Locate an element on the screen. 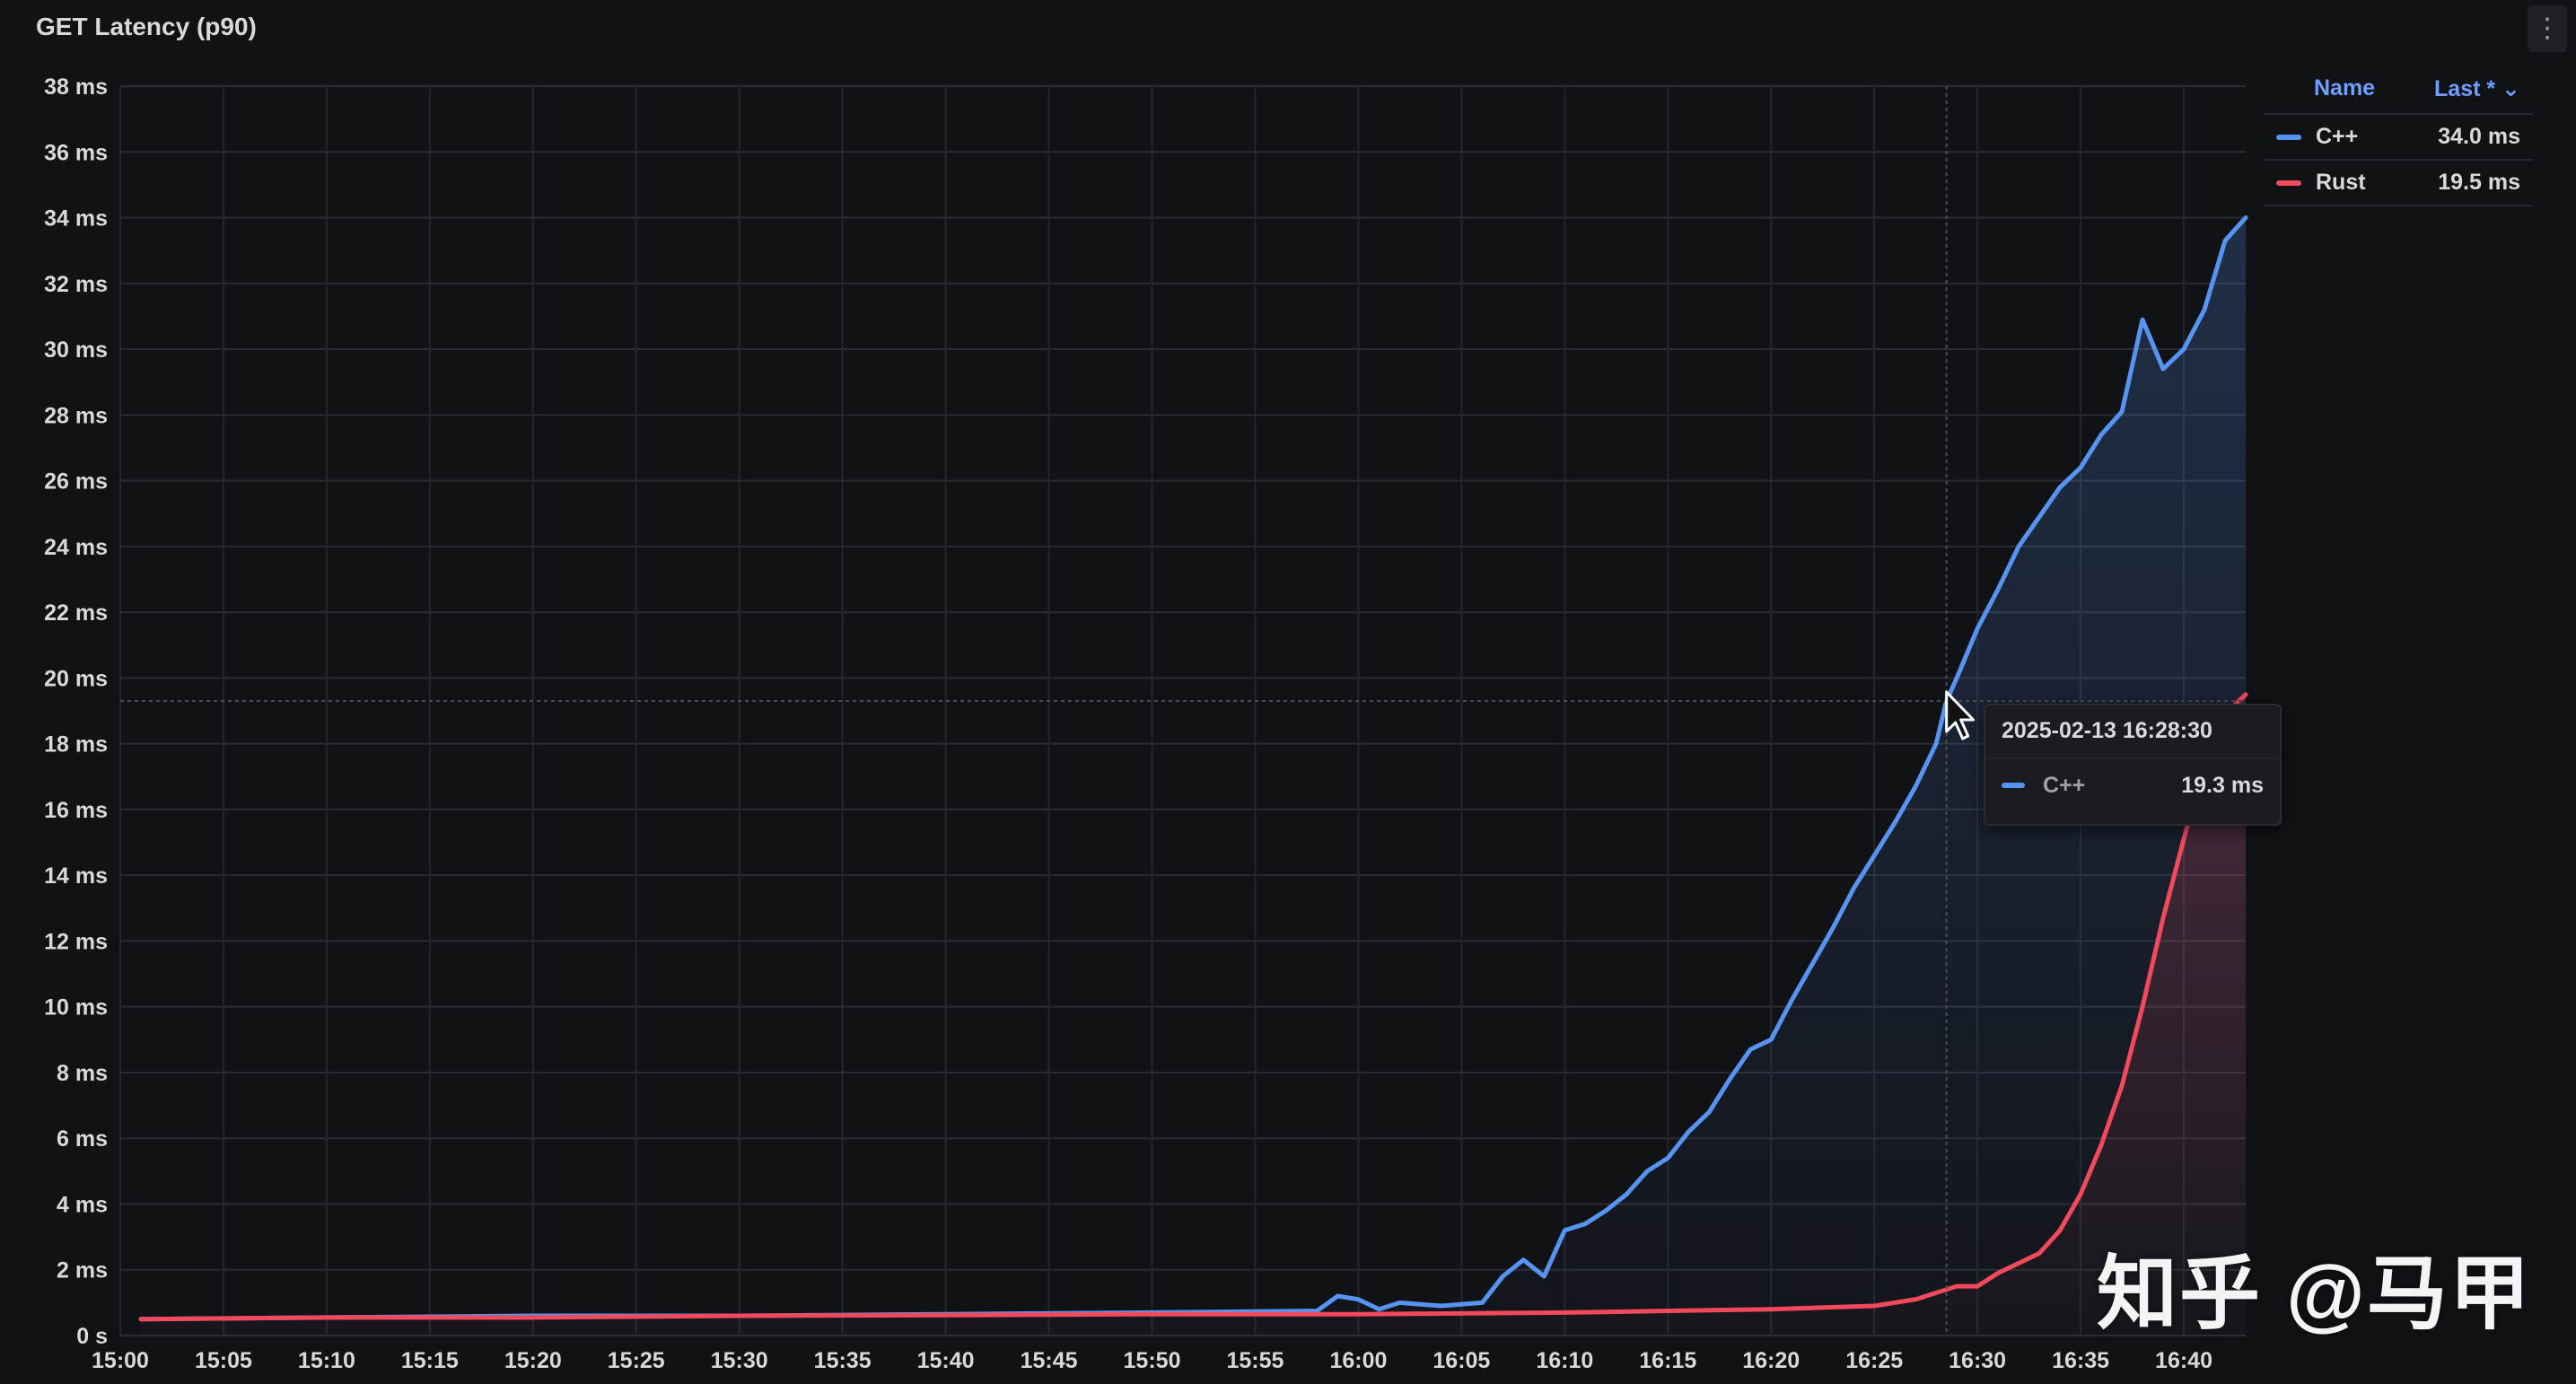  legend: Name Last * ⌄ C++ 34.0 ms Rust 19.5 ms is located at coordinates (2398, 140).